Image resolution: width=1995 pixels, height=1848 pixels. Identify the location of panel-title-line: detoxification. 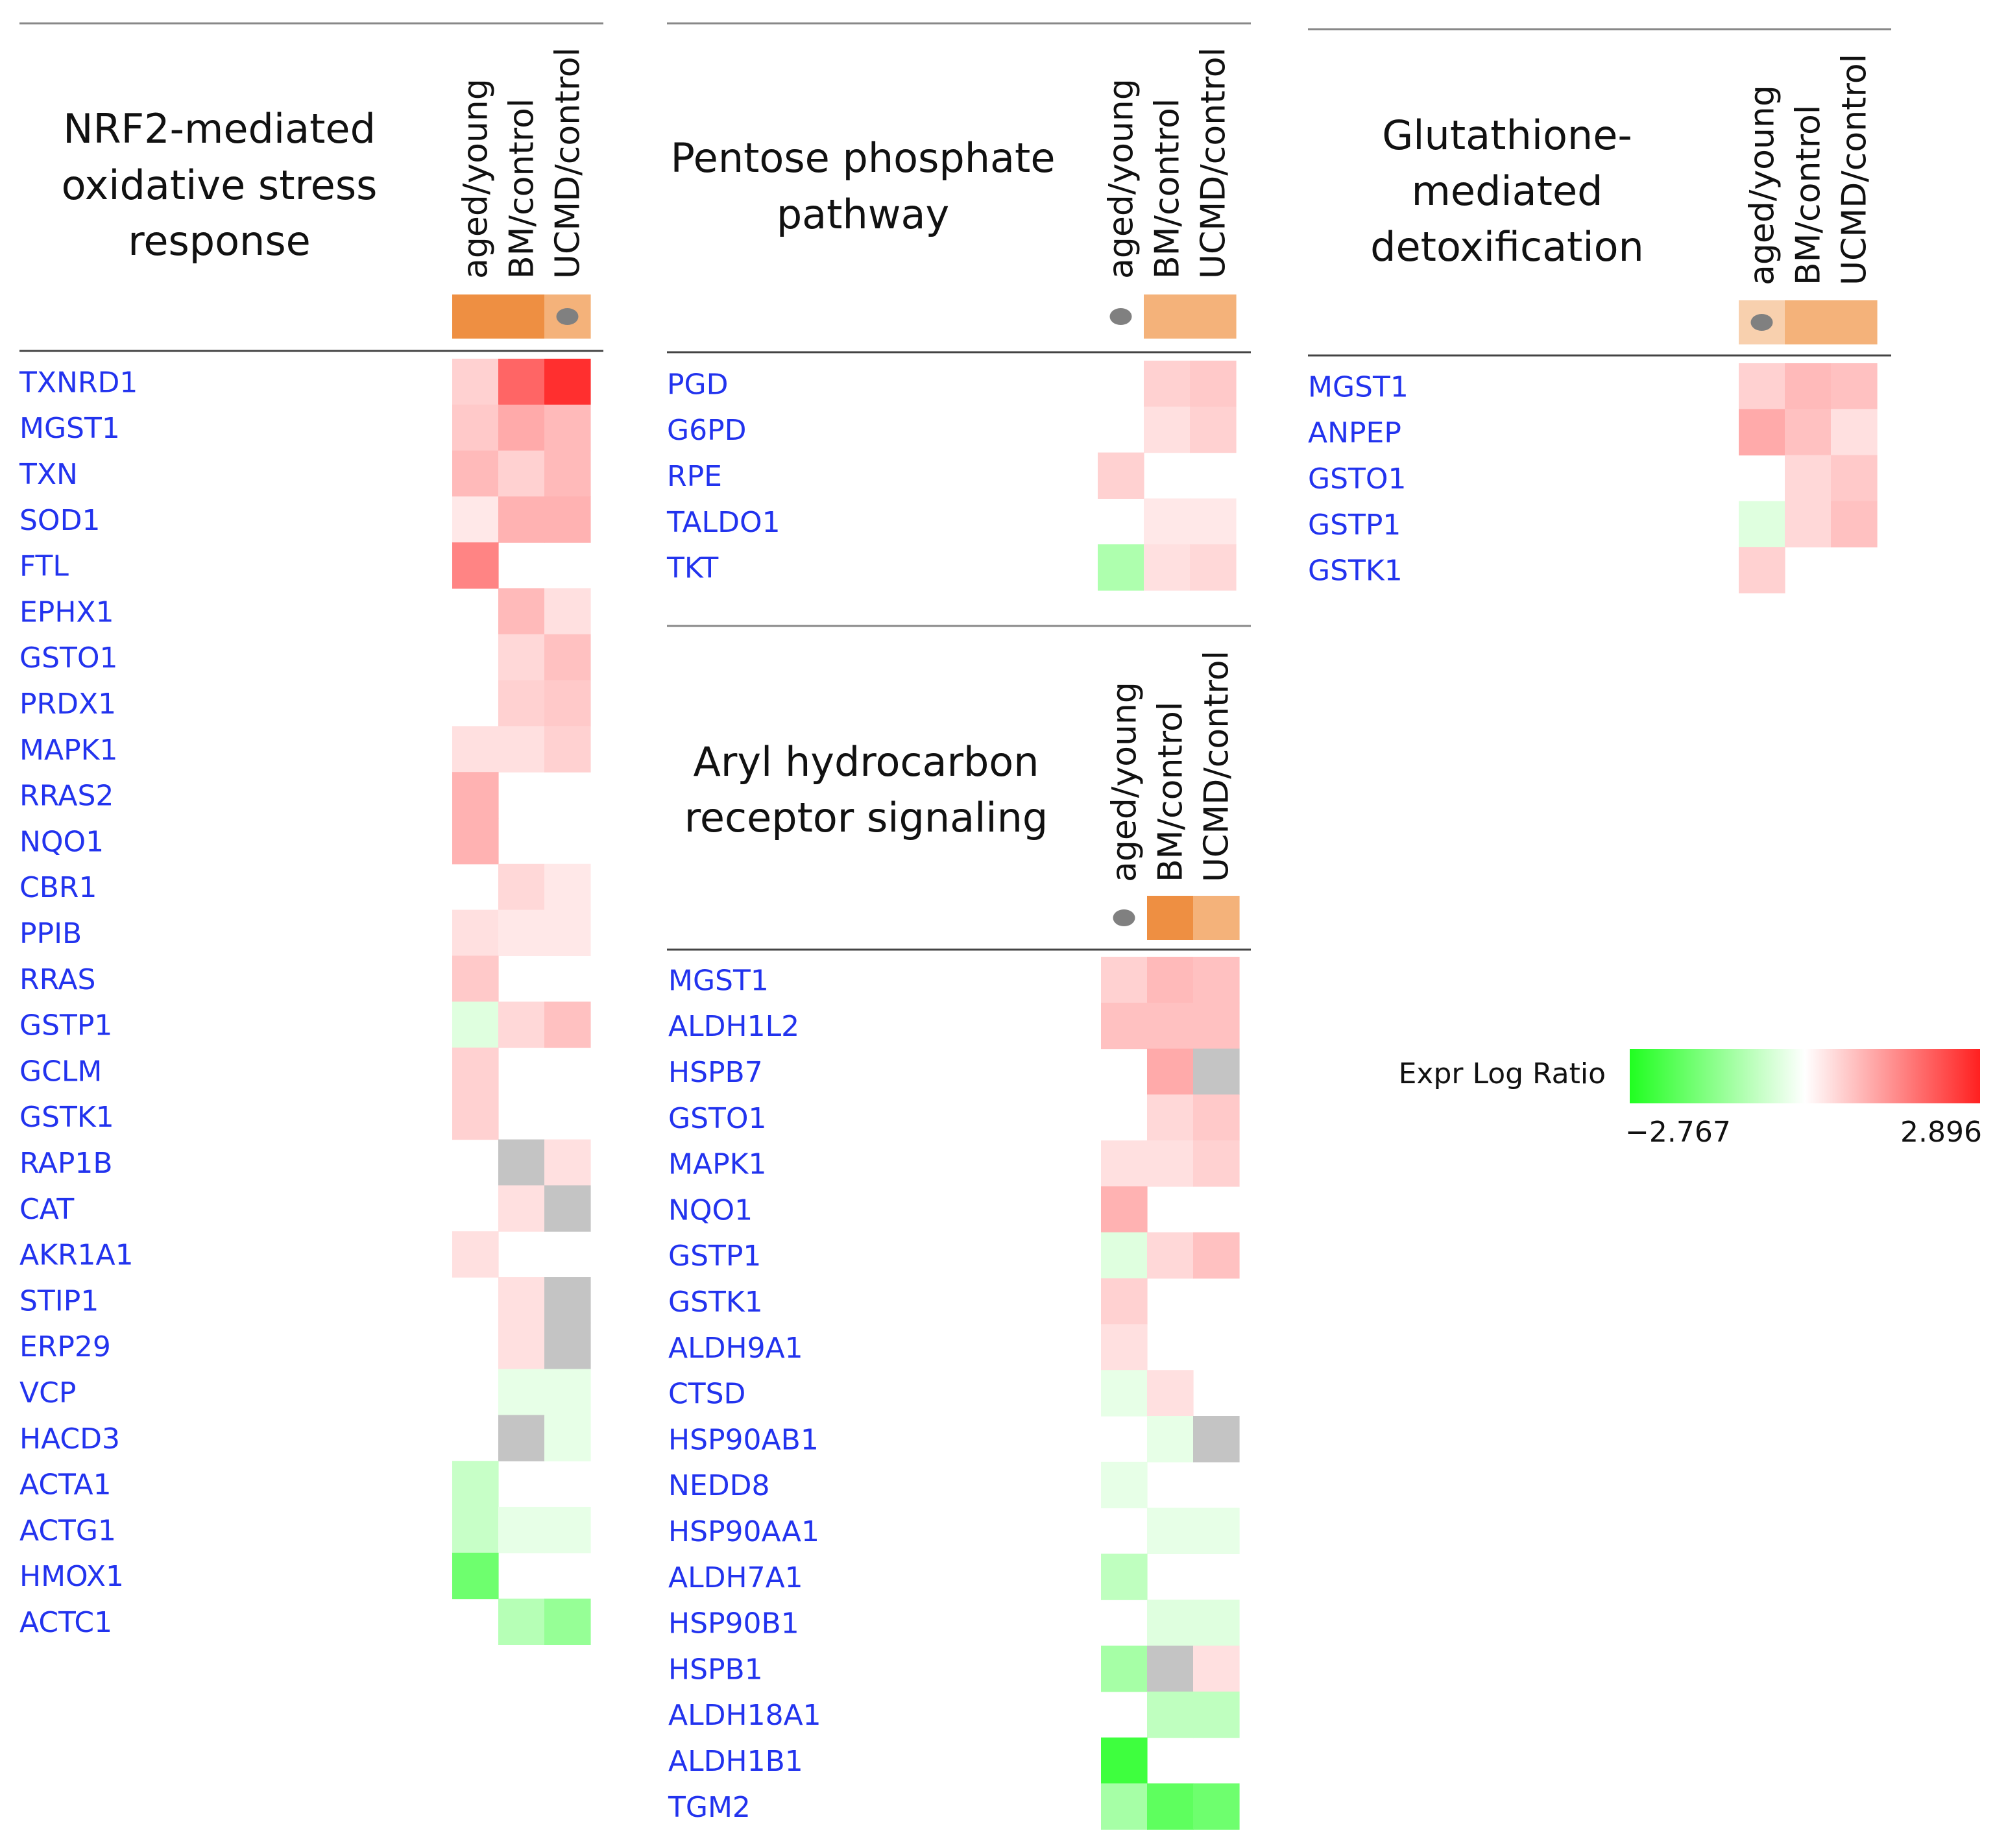
(1507, 247).